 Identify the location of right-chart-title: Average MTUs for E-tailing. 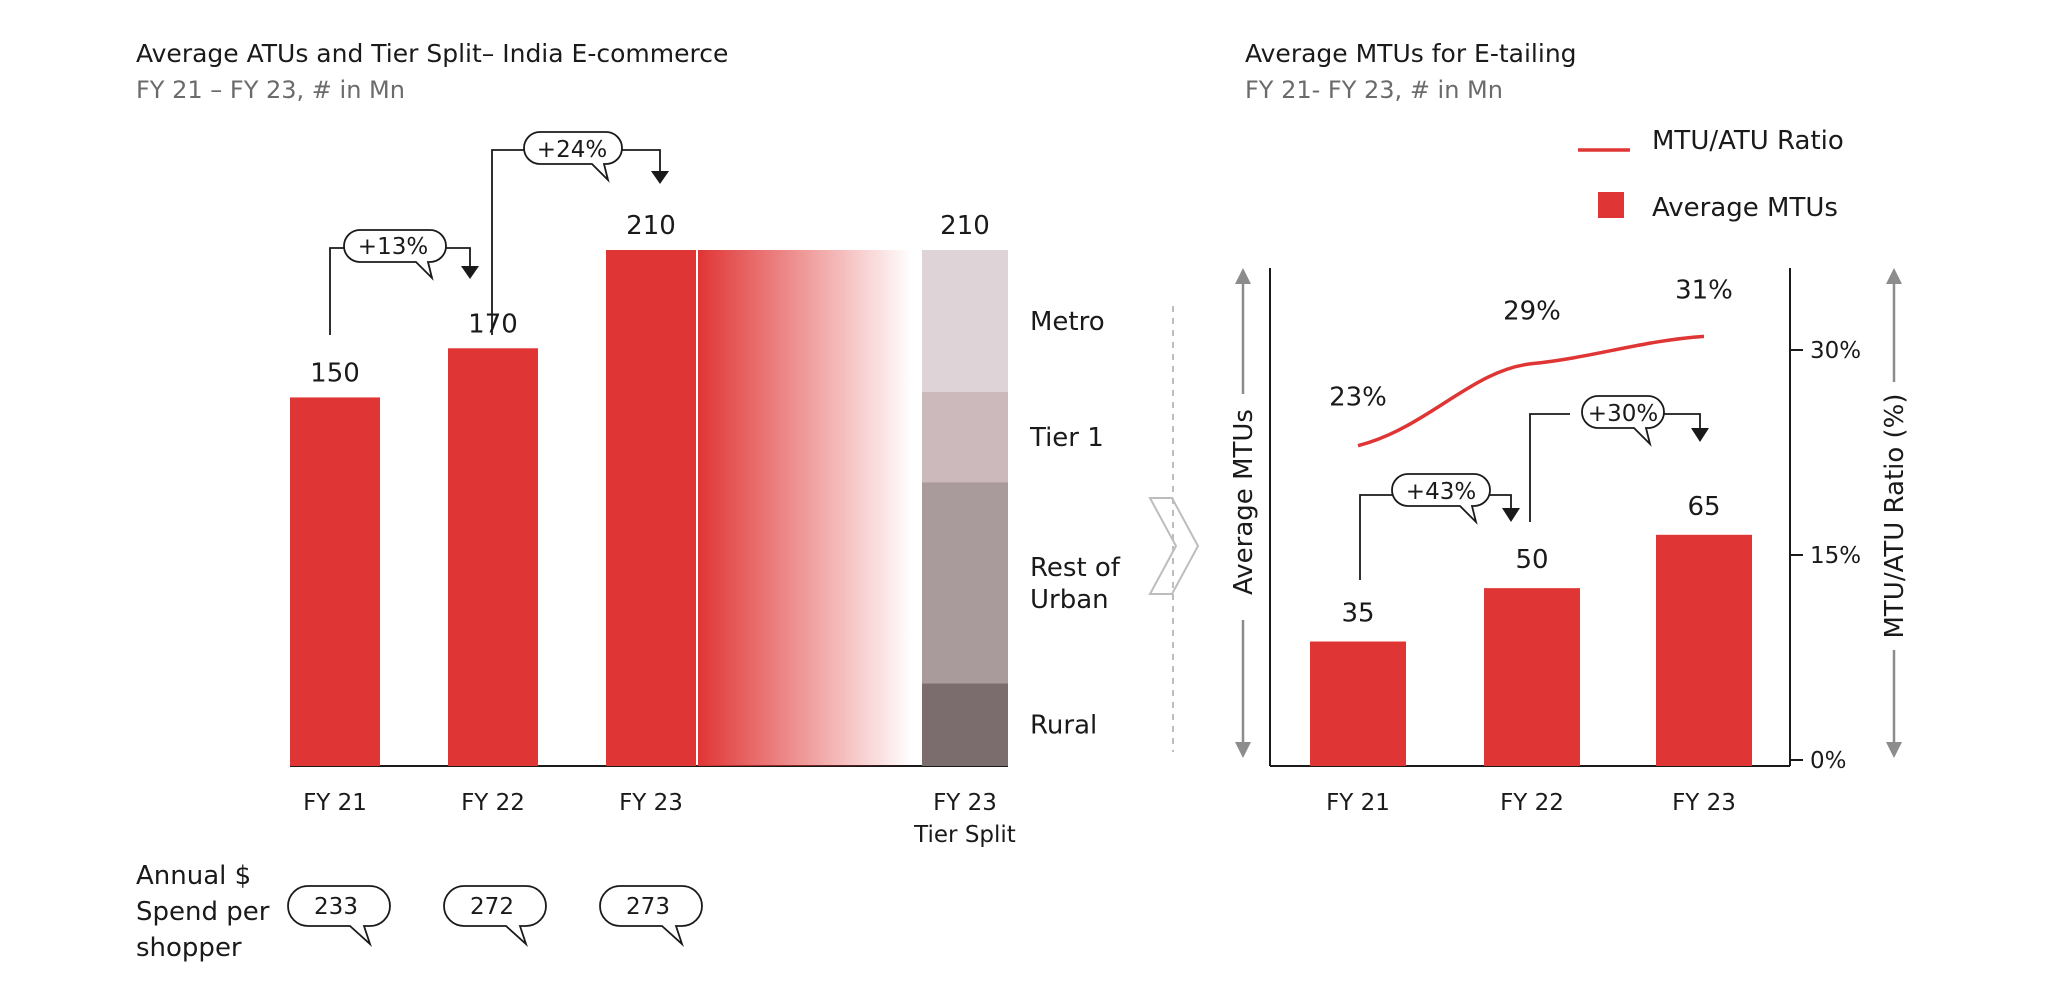
(1411, 53).